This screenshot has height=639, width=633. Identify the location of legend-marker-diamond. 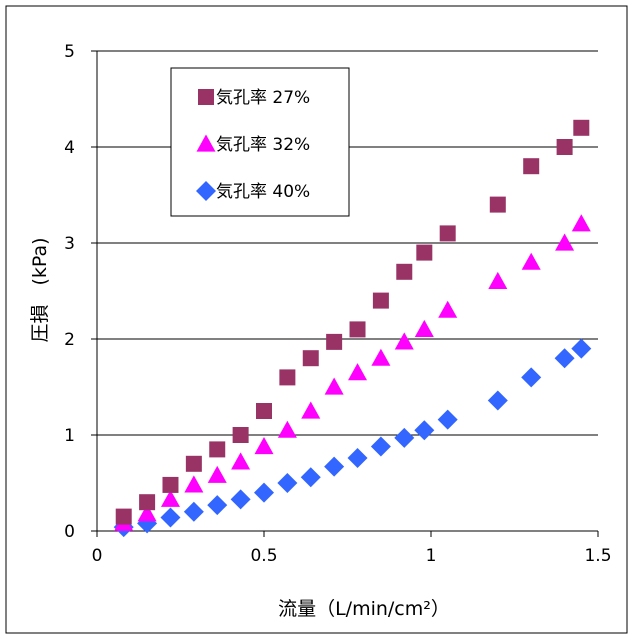
(206, 191).